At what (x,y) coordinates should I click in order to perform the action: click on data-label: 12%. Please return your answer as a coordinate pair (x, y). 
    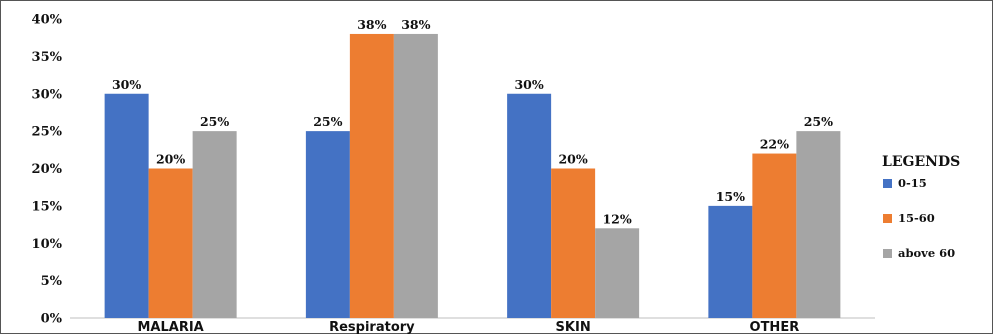
    Looking at the image, I should click on (616, 218).